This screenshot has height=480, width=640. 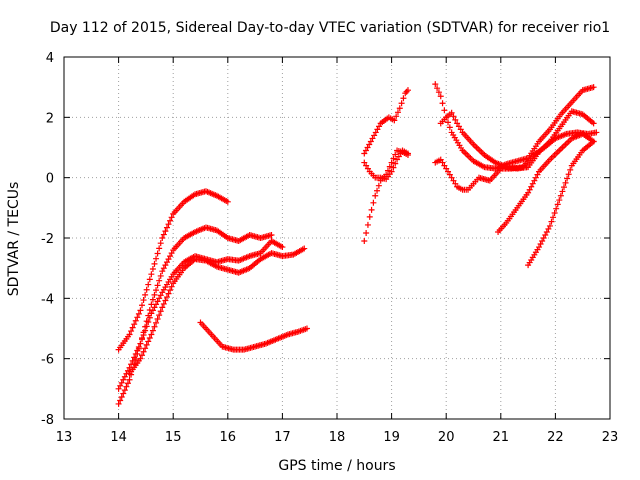 I want to click on x-tick-label: 18, so click(x=337, y=437).